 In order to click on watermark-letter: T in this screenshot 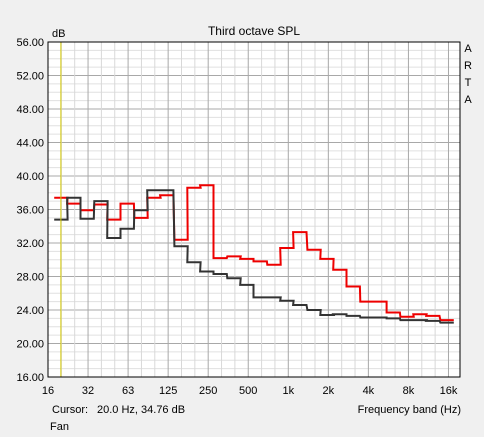, I will do `click(468, 83)`.